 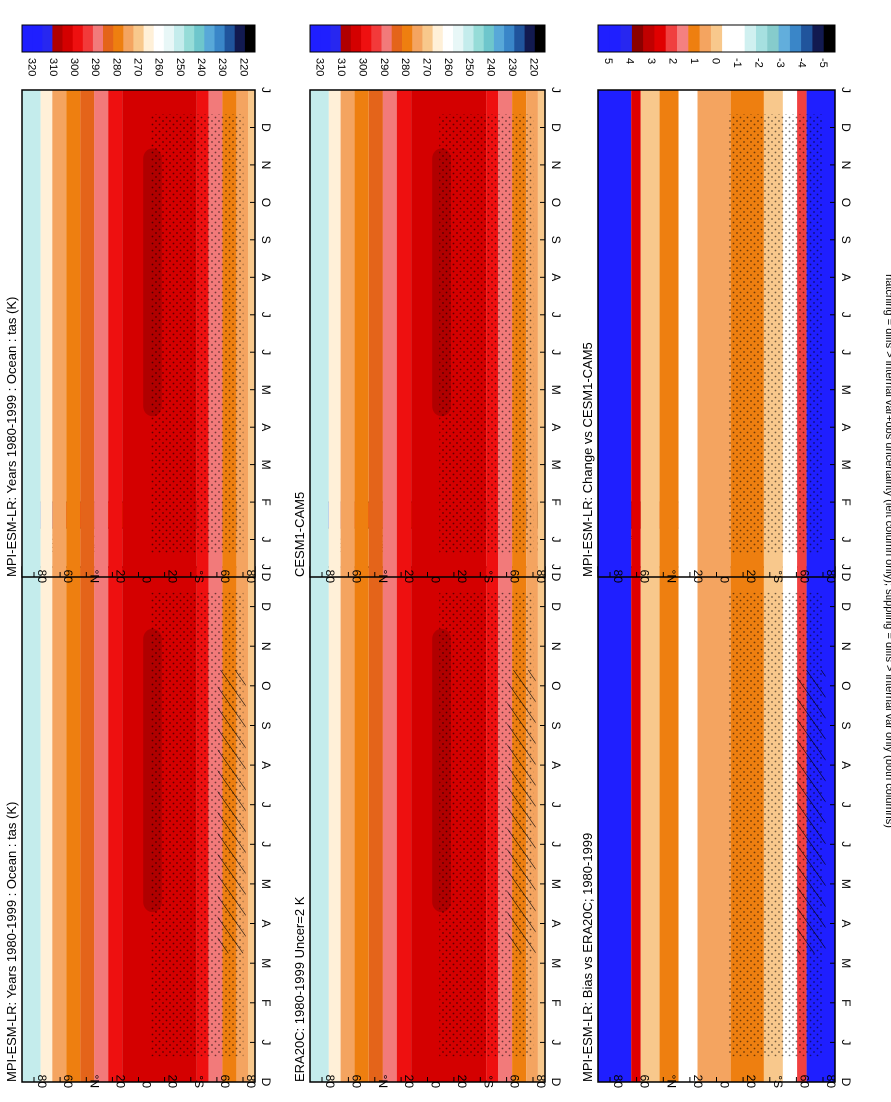 What do you see at coordinates (608, 61) in the screenshot?
I see `colorbar-label: 5` at bounding box center [608, 61].